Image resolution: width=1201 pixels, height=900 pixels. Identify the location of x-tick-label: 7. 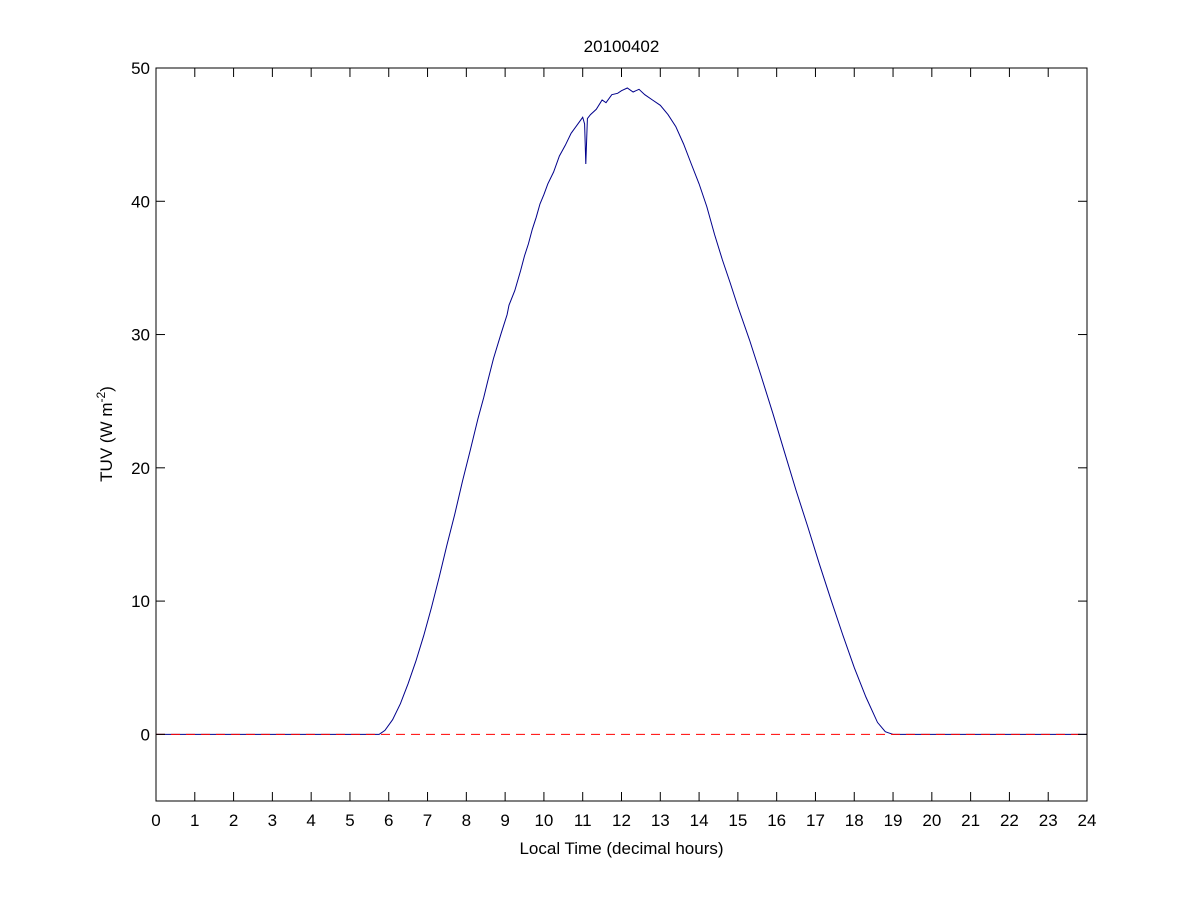
(427, 820).